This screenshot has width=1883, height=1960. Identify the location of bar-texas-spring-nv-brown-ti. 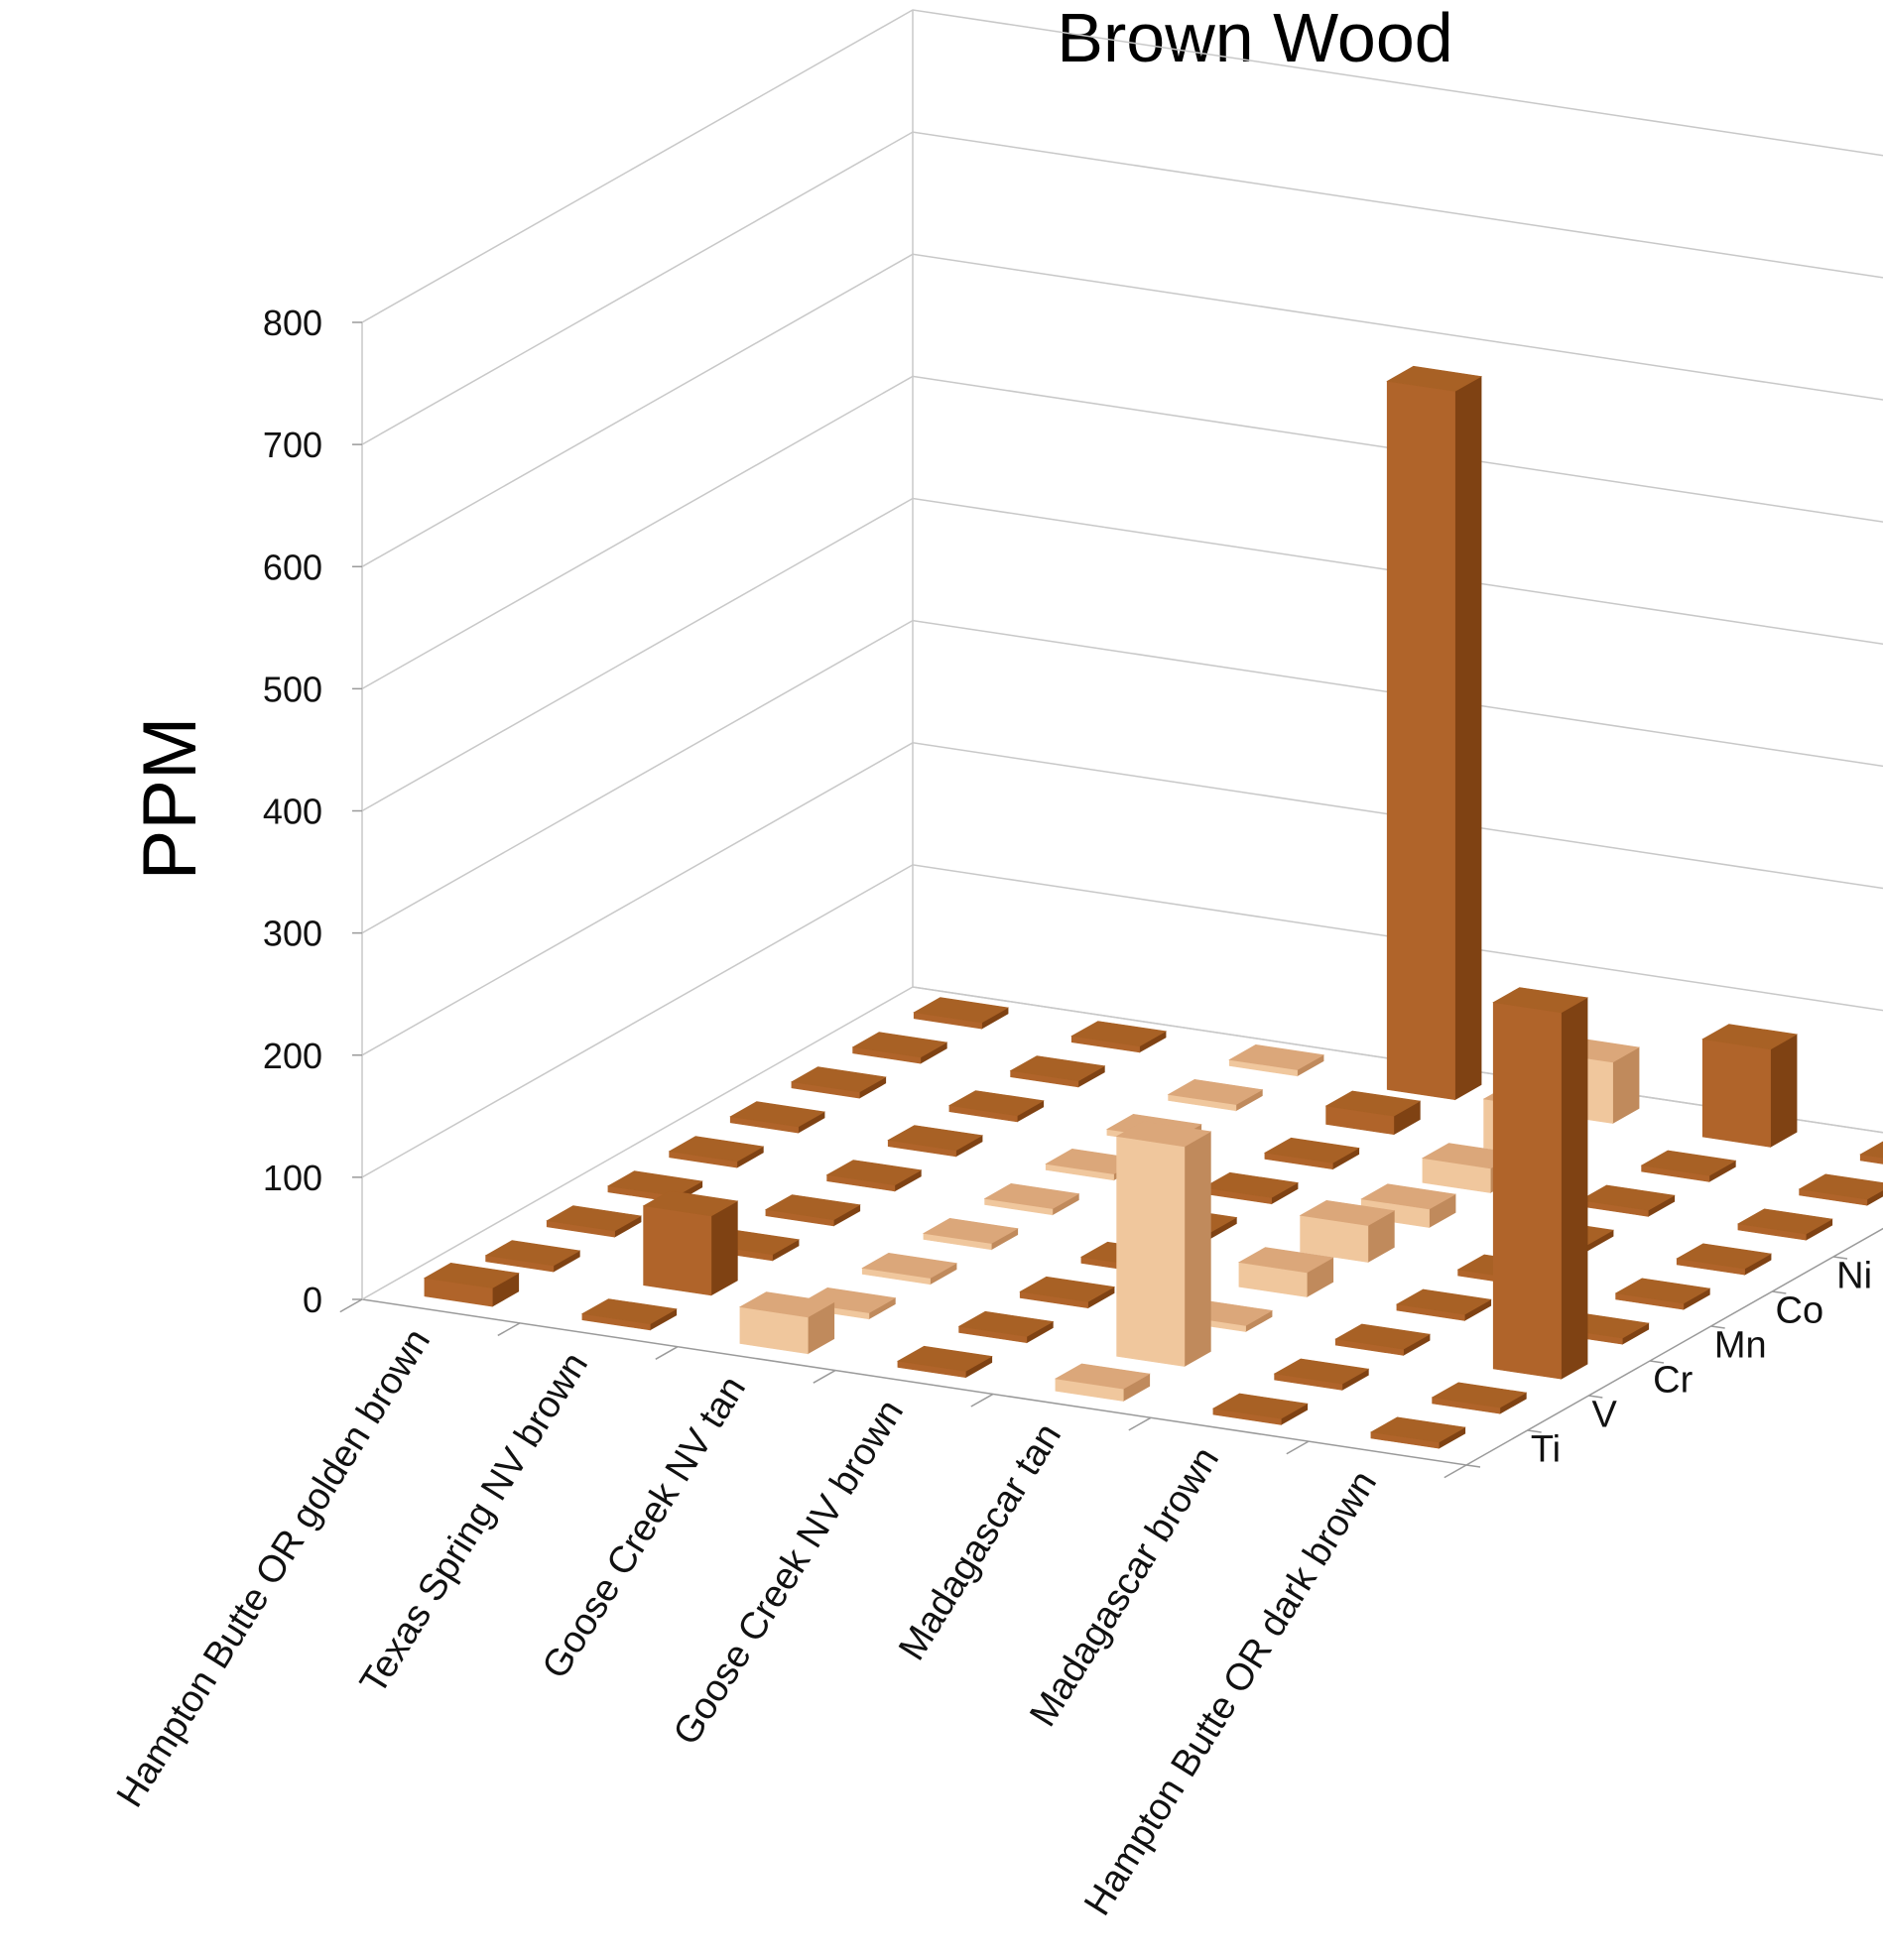
(629, 1315).